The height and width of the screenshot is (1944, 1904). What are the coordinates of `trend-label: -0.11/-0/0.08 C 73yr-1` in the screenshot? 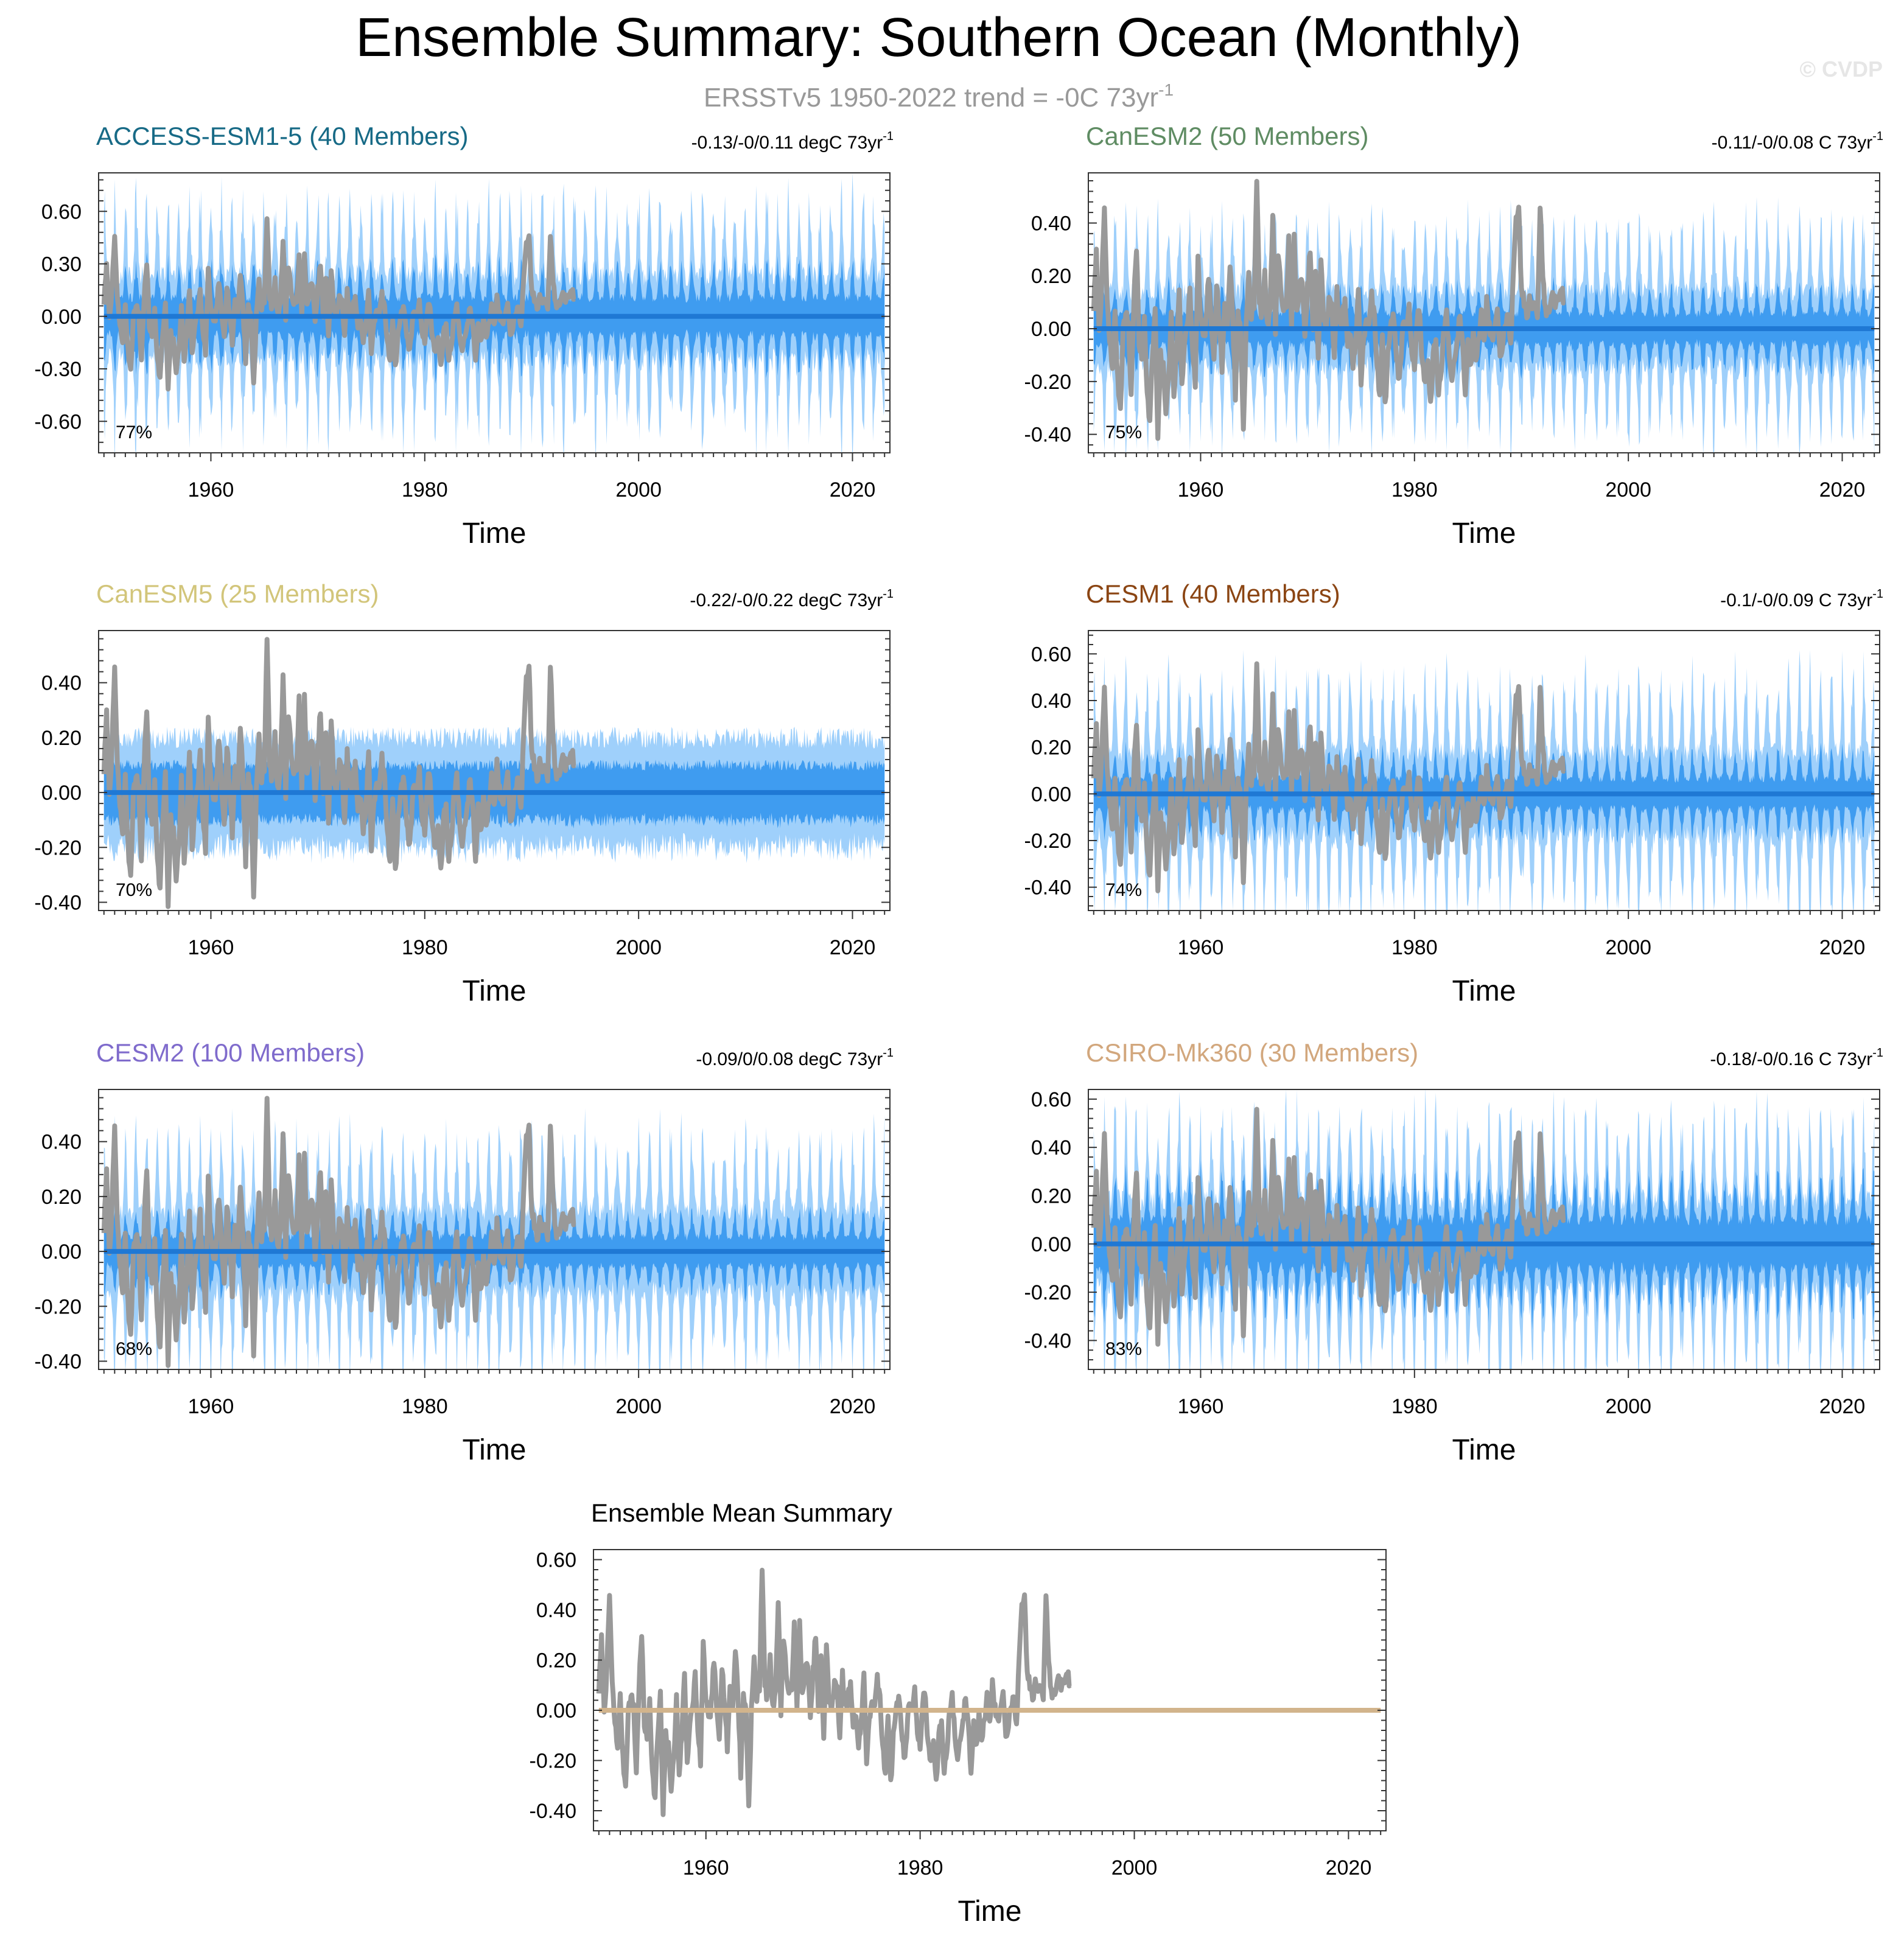 It's located at (1797, 141).